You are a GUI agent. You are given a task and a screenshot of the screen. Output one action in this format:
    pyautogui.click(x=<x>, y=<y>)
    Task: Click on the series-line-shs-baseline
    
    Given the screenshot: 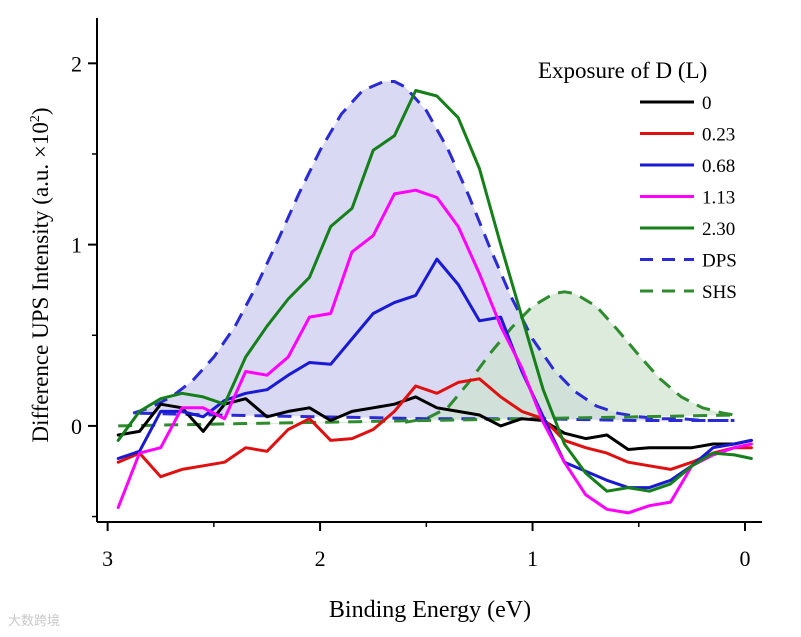 What is the action you would take?
    pyautogui.click(x=426, y=420)
    